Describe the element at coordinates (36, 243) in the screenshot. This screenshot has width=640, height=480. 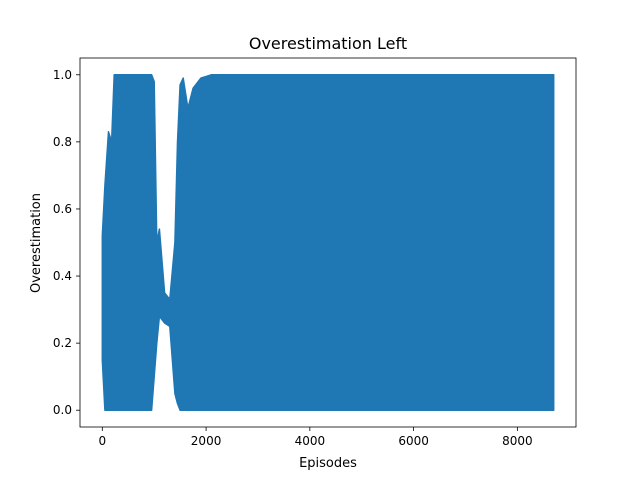
I see `y-axis-label: Overestimation` at that location.